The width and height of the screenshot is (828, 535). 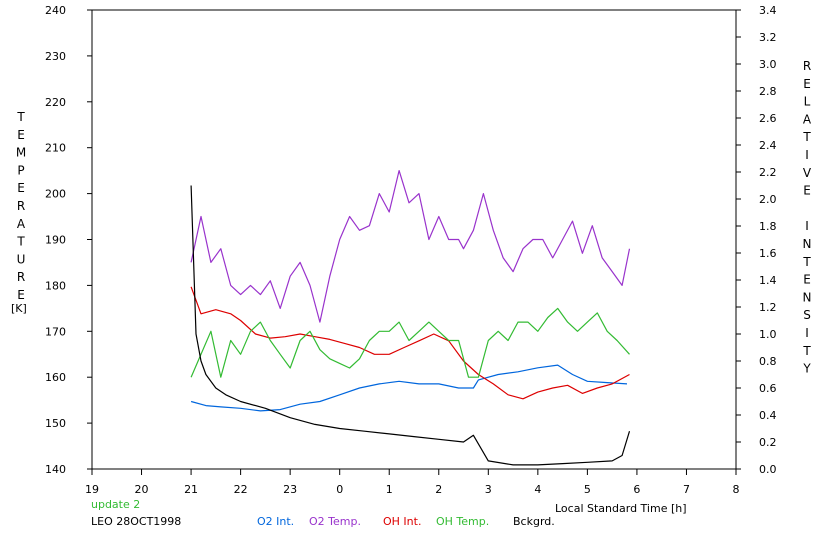 I want to click on legend-o2-temp: O2 Temp., so click(x=335, y=521).